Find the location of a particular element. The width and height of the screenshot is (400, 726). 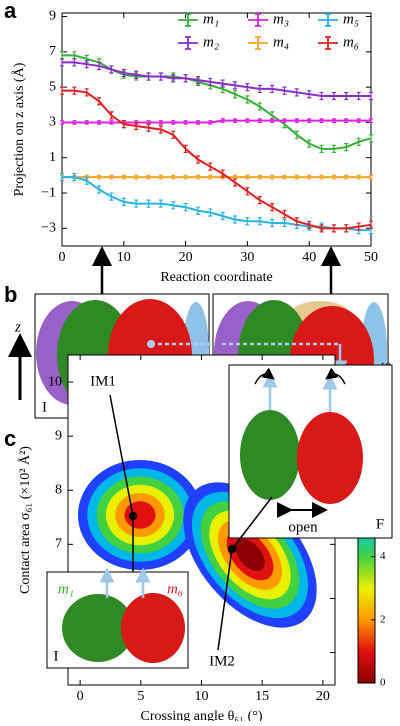

colorbar-tick-label: 2 is located at coordinates (383, 619).